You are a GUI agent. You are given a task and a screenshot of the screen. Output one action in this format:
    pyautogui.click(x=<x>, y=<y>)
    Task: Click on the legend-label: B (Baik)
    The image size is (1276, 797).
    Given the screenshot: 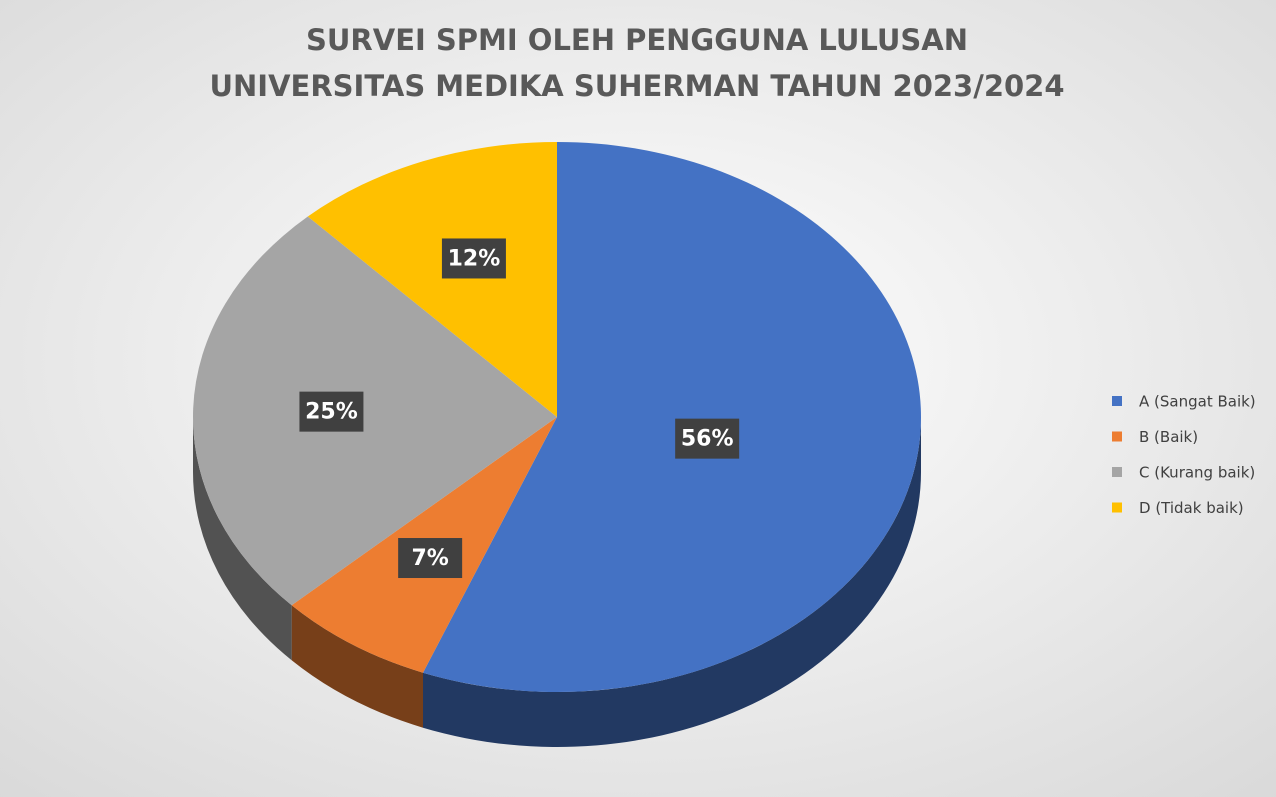 What is the action you would take?
    pyautogui.click(x=1168, y=437)
    